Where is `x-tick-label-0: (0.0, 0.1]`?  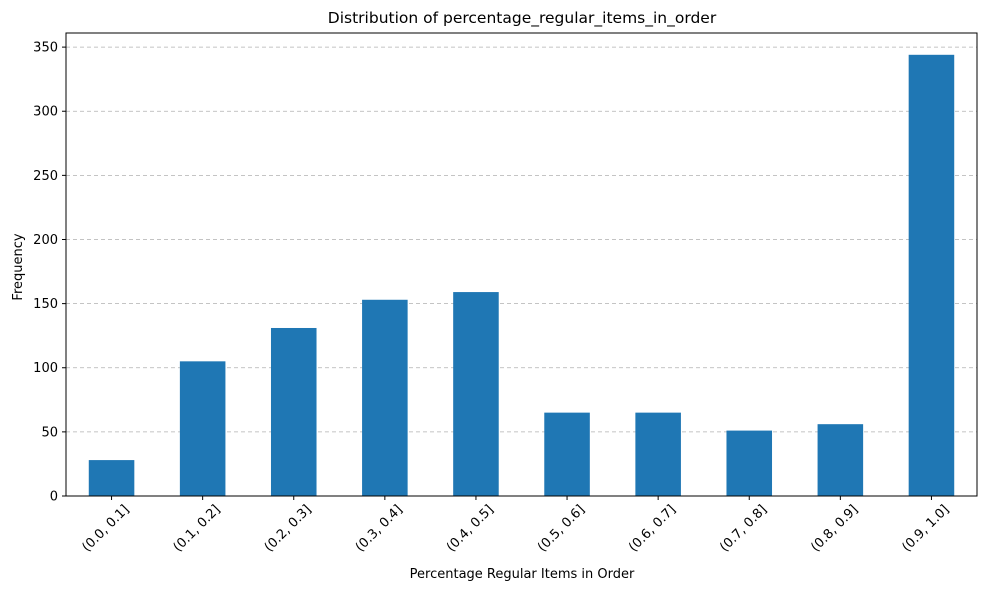
x-tick-label-0: (0.0, 0.1] is located at coordinates (106, 528).